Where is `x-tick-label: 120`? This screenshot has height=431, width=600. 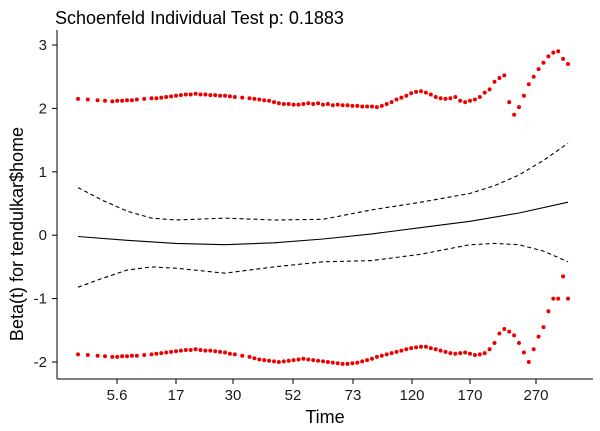
x-tick-label: 120 is located at coordinates (411, 395).